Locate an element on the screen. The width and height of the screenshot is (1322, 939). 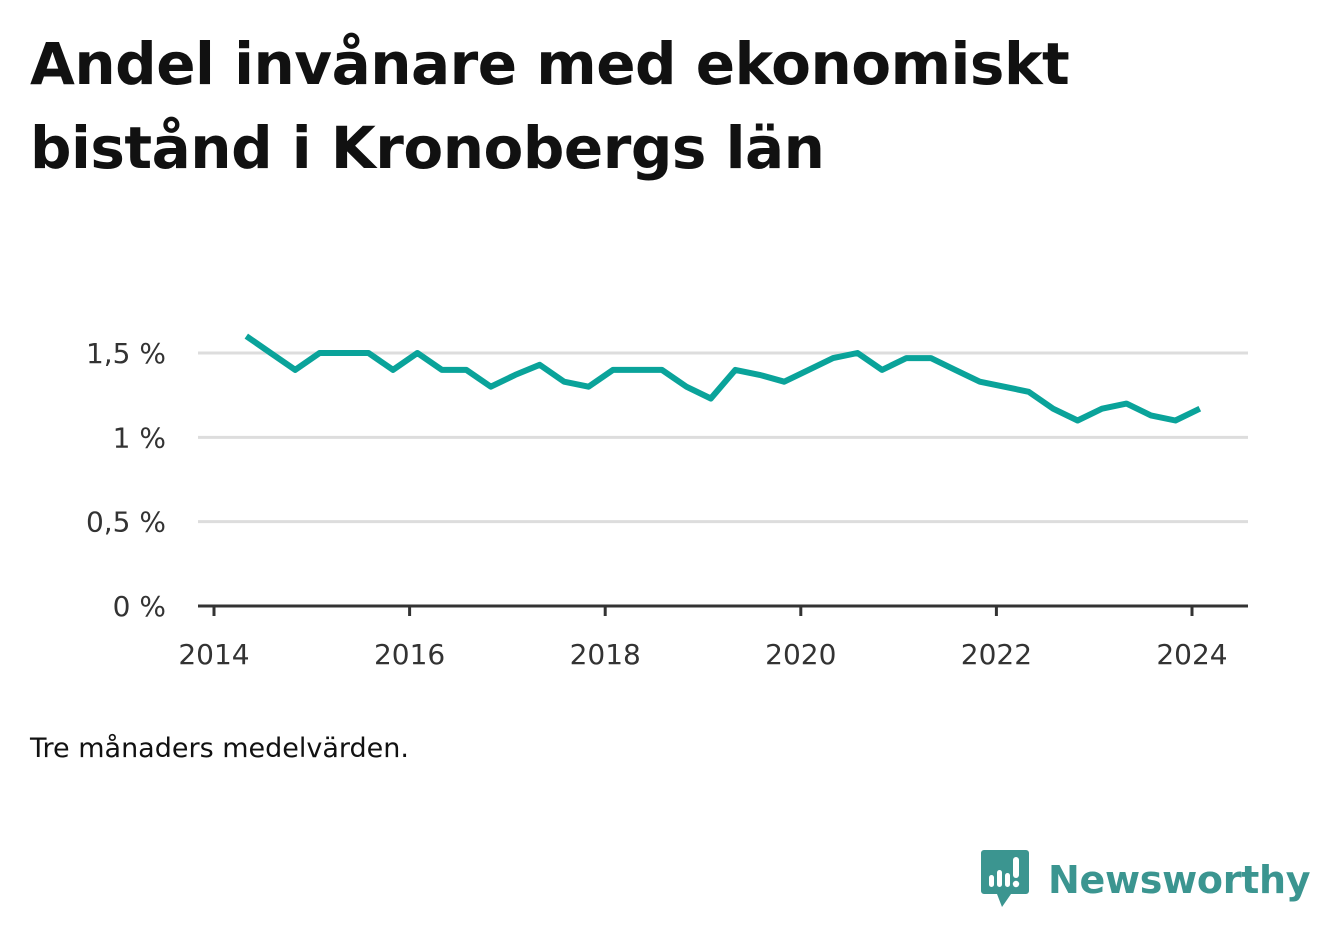
series-layer is located at coordinates (723, 378).